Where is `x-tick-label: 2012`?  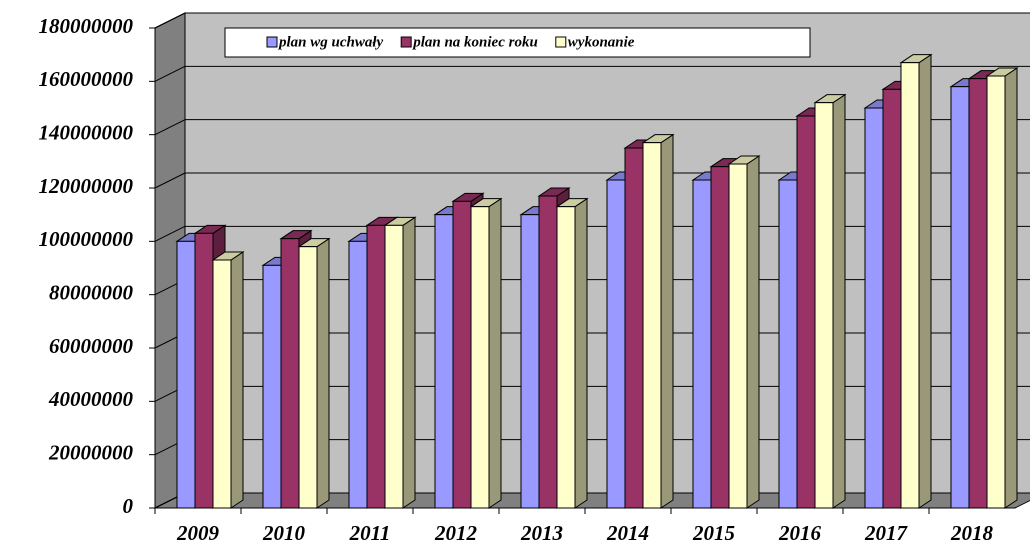
x-tick-label: 2012 is located at coordinates (456, 533).